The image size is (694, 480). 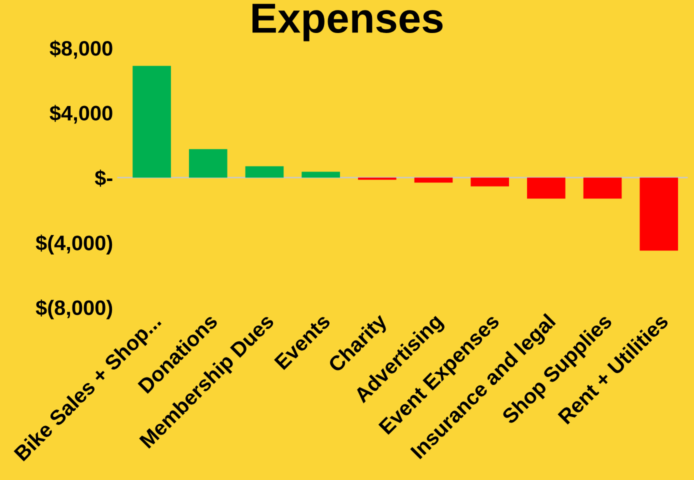 I want to click on y-tick-label: $8,000, so click(x=81, y=49).